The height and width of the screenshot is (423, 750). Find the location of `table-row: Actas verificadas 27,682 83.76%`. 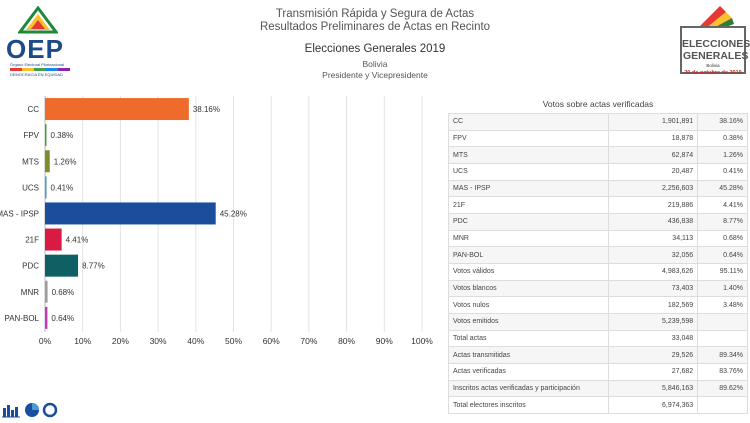

table-row: Actas verificadas 27,682 83.76% is located at coordinates (598, 372).